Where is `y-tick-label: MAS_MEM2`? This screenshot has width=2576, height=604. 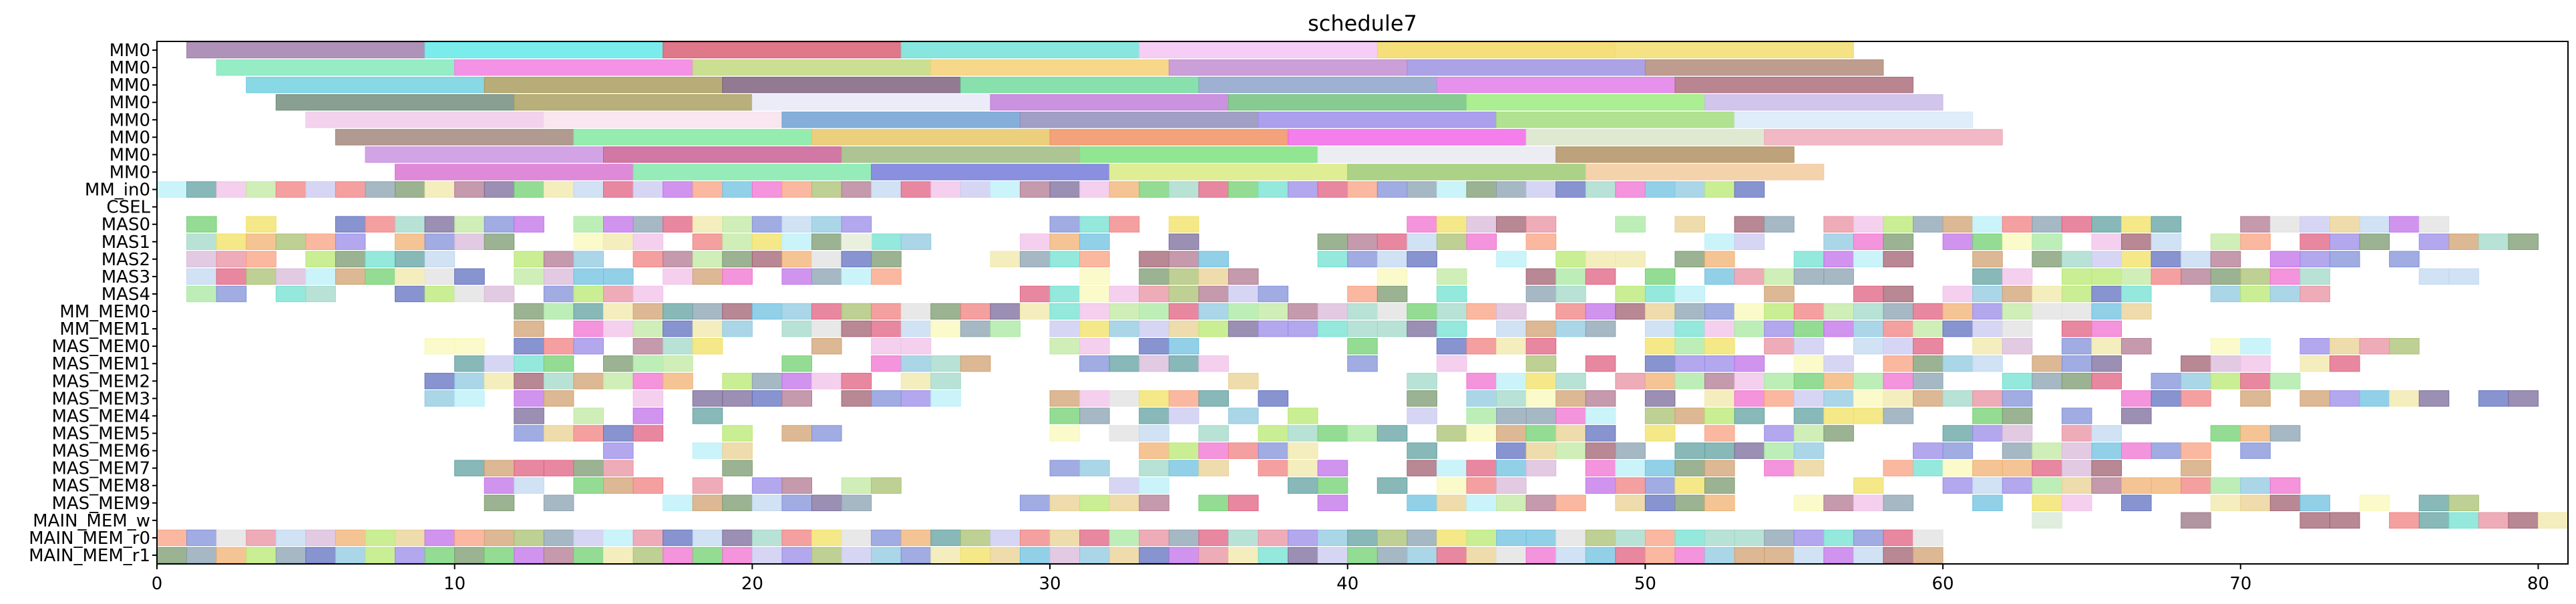 y-tick-label: MAS_MEM2 is located at coordinates (100, 382).